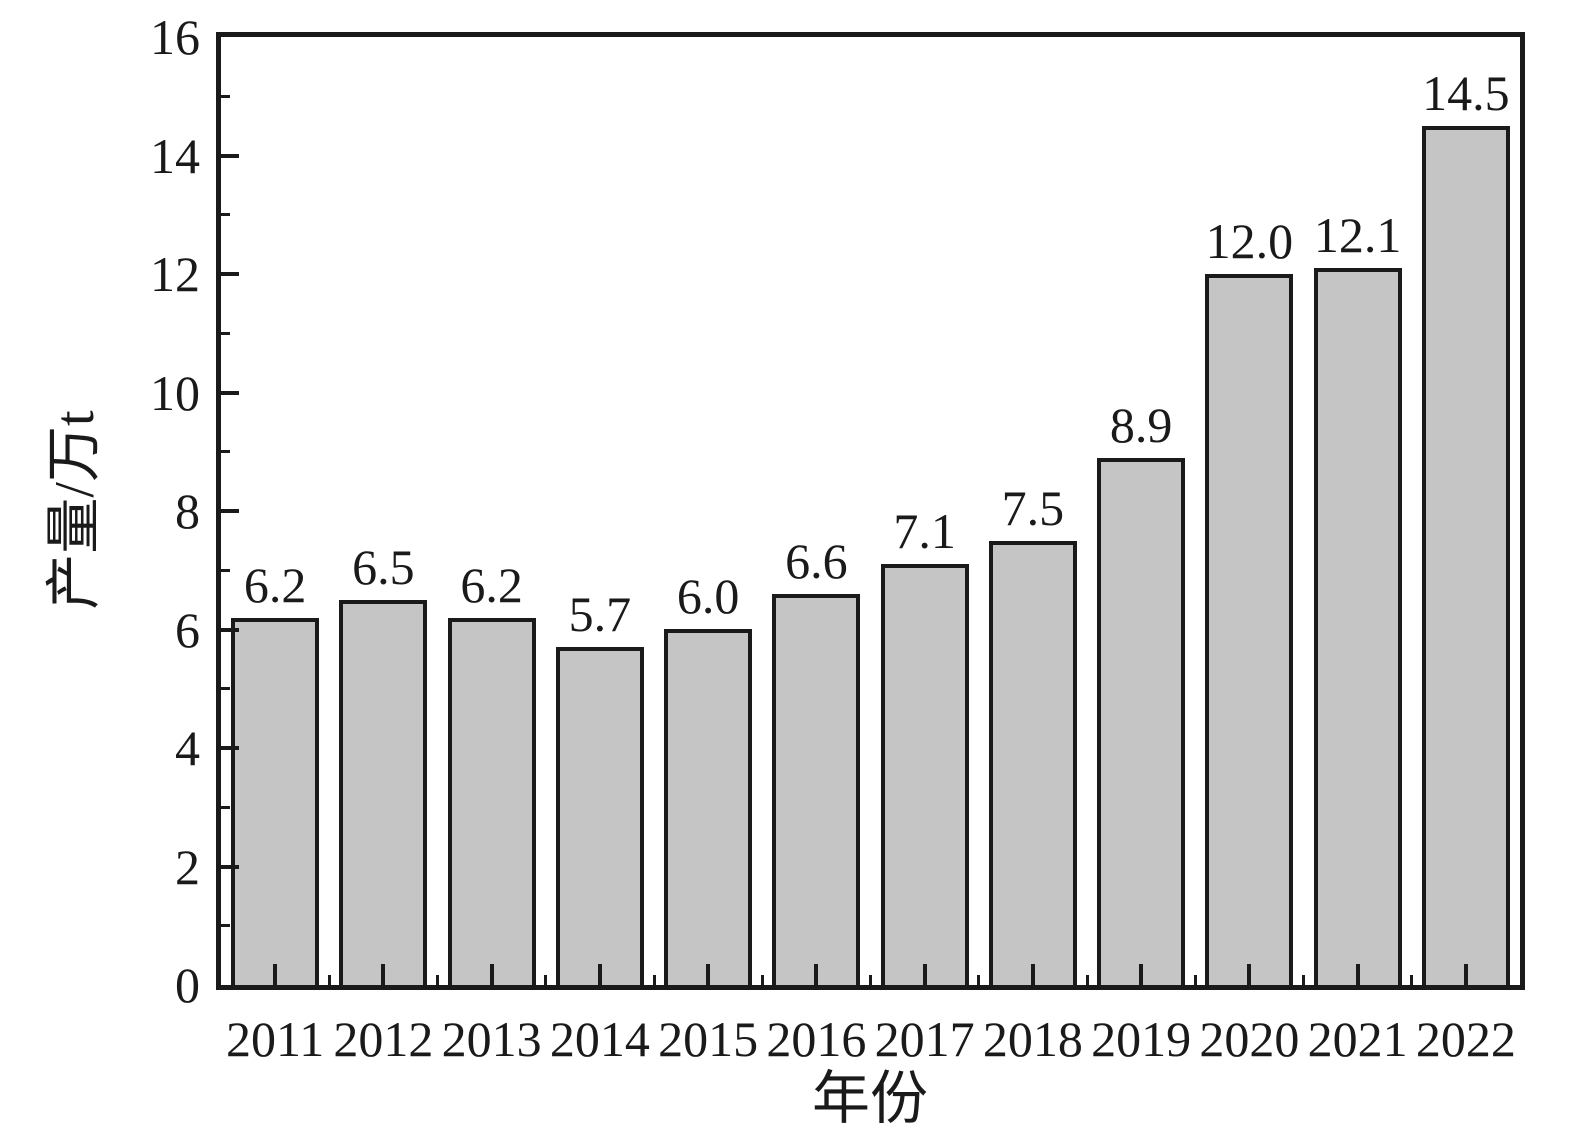  What do you see at coordinates (924, 1039) in the screenshot?
I see `x-tick-label: 2017` at bounding box center [924, 1039].